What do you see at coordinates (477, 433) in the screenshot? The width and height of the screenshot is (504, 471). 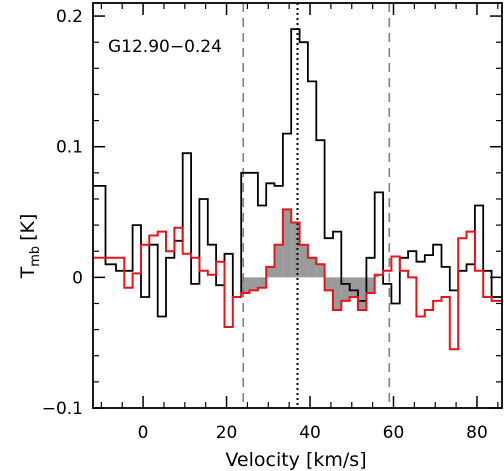 I see `x-tick-label: 80` at bounding box center [477, 433].